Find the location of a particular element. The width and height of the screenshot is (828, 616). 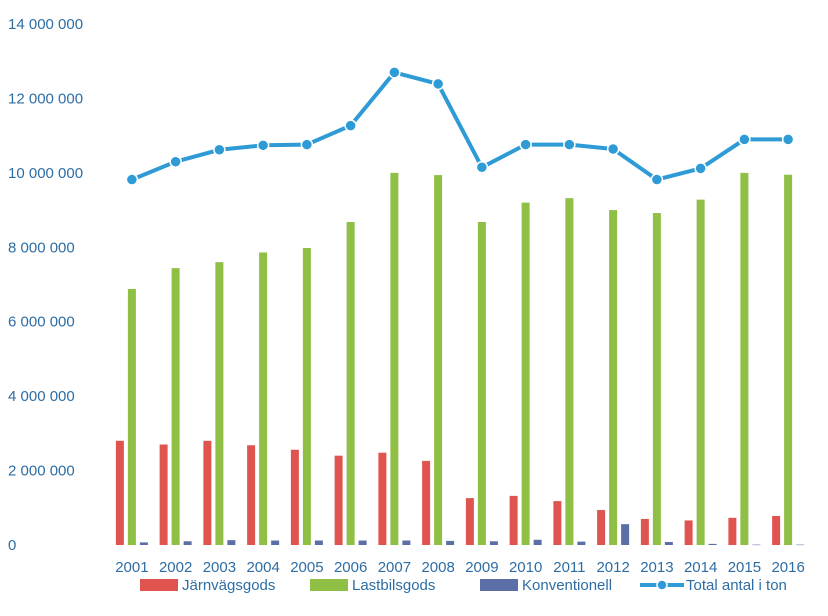

x-tick-label: 2010 is located at coordinates (525, 567).